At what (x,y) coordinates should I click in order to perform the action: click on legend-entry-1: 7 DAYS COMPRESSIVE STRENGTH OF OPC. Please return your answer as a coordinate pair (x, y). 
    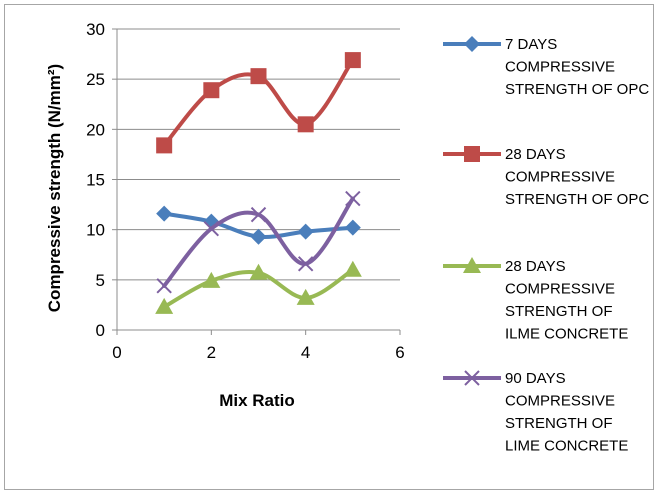
    Looking at the image, I should click on (546, 67).